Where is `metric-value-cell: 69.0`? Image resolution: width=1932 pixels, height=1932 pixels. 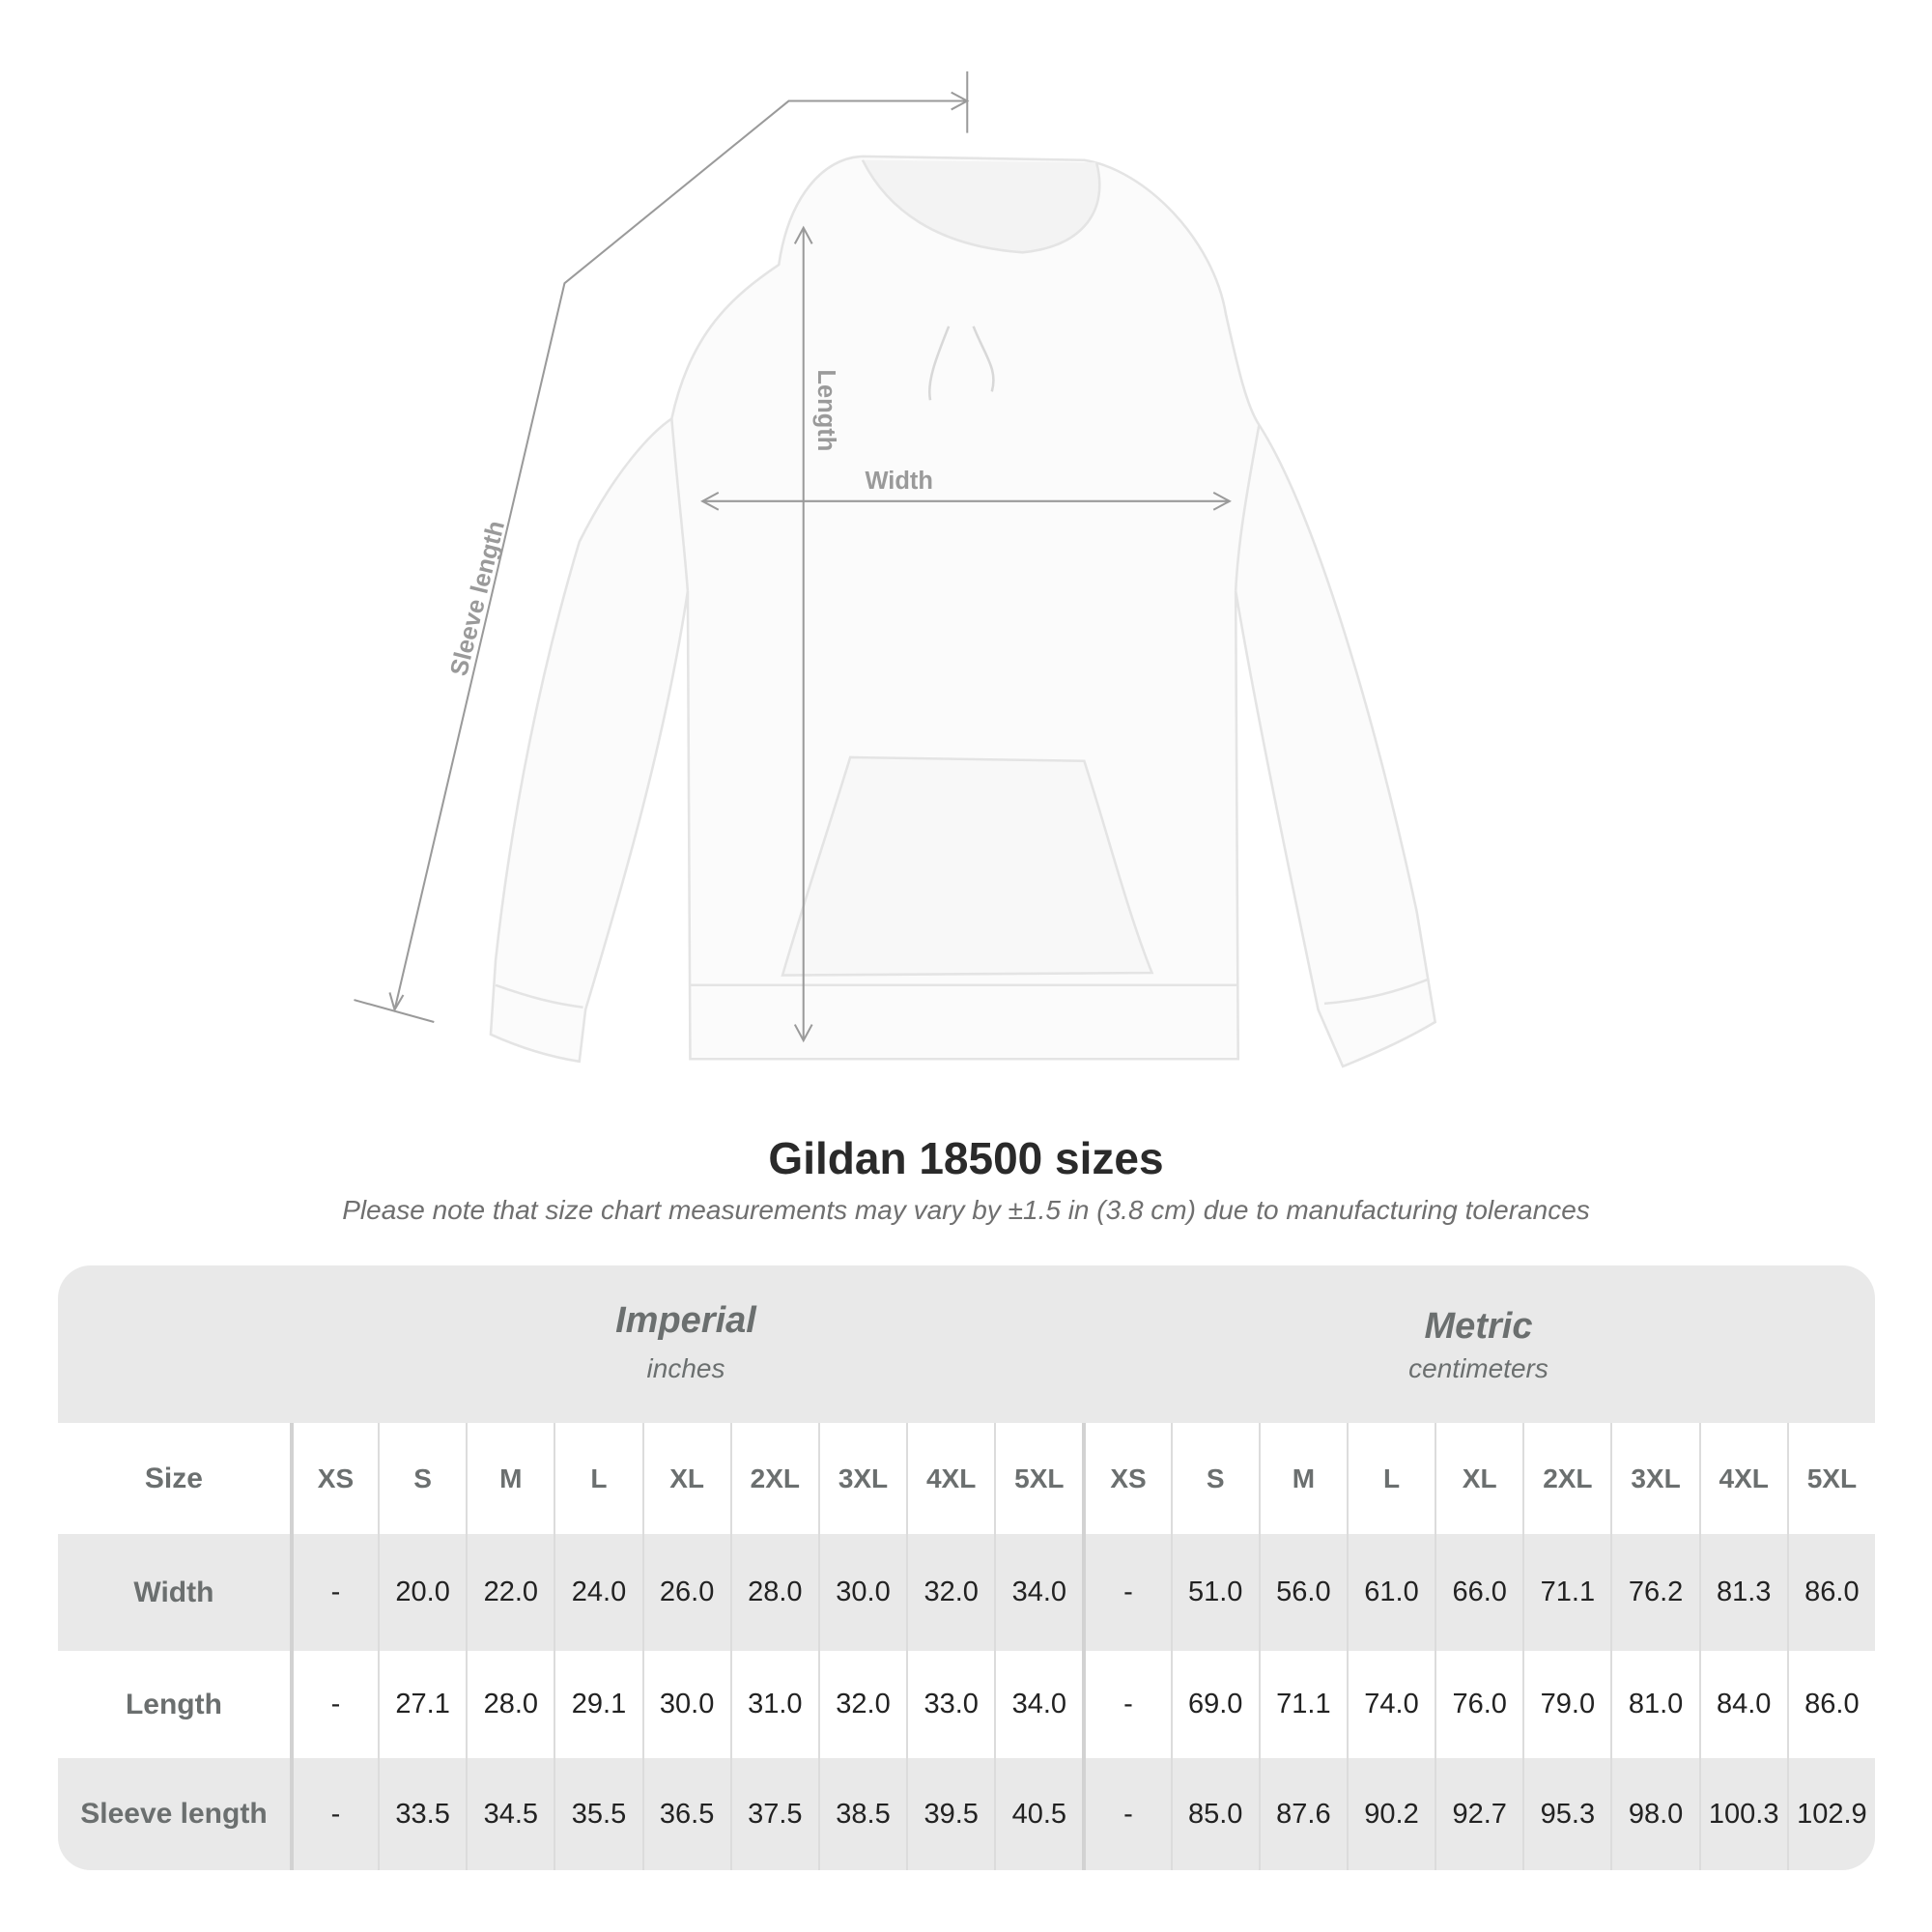 metric-value-cell: 69.0 is located at coordinates (1214, 1704).